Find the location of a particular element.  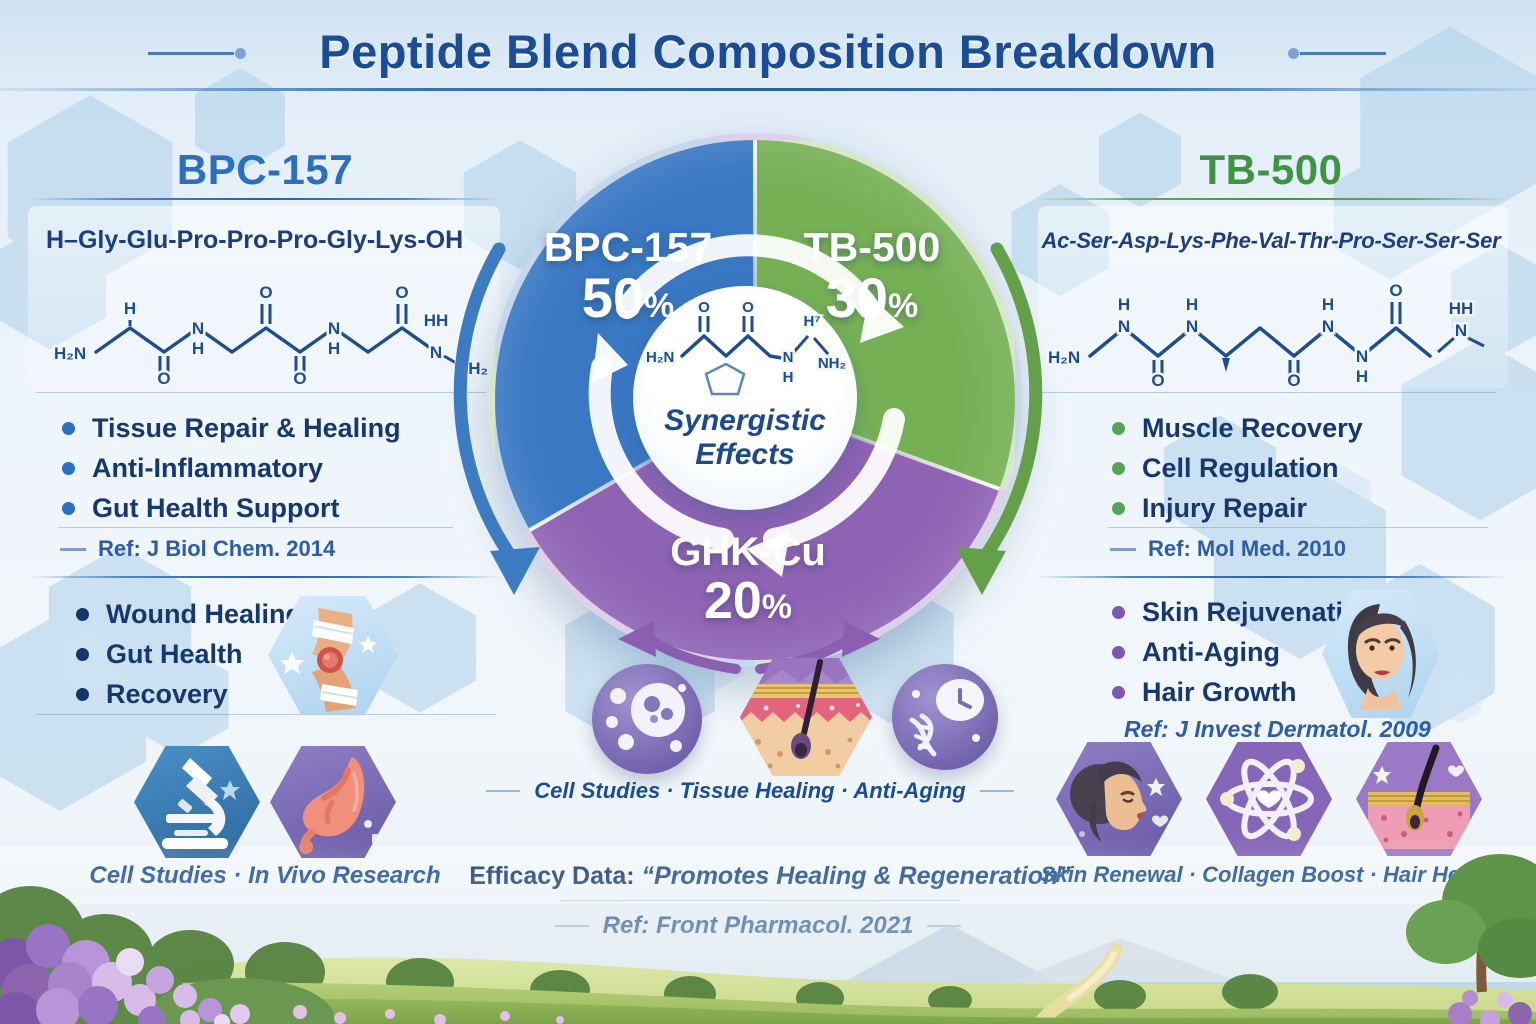

synergy-line2: Effects is located at coordinates (745, 454).